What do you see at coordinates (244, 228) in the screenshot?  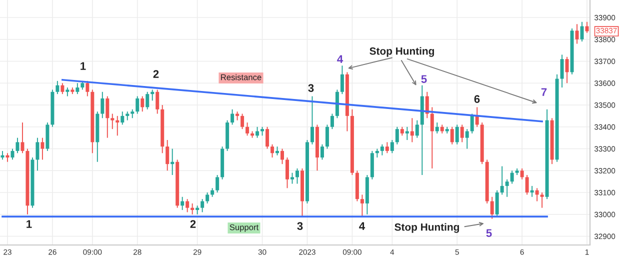 I see `annotation: Support` at bounding box center [244, 228].